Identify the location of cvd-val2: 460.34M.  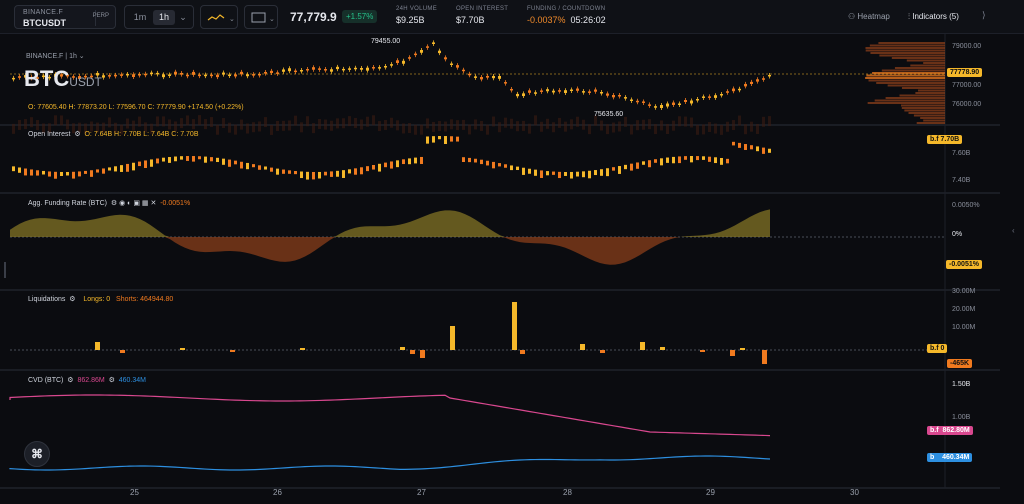
(132, 380).